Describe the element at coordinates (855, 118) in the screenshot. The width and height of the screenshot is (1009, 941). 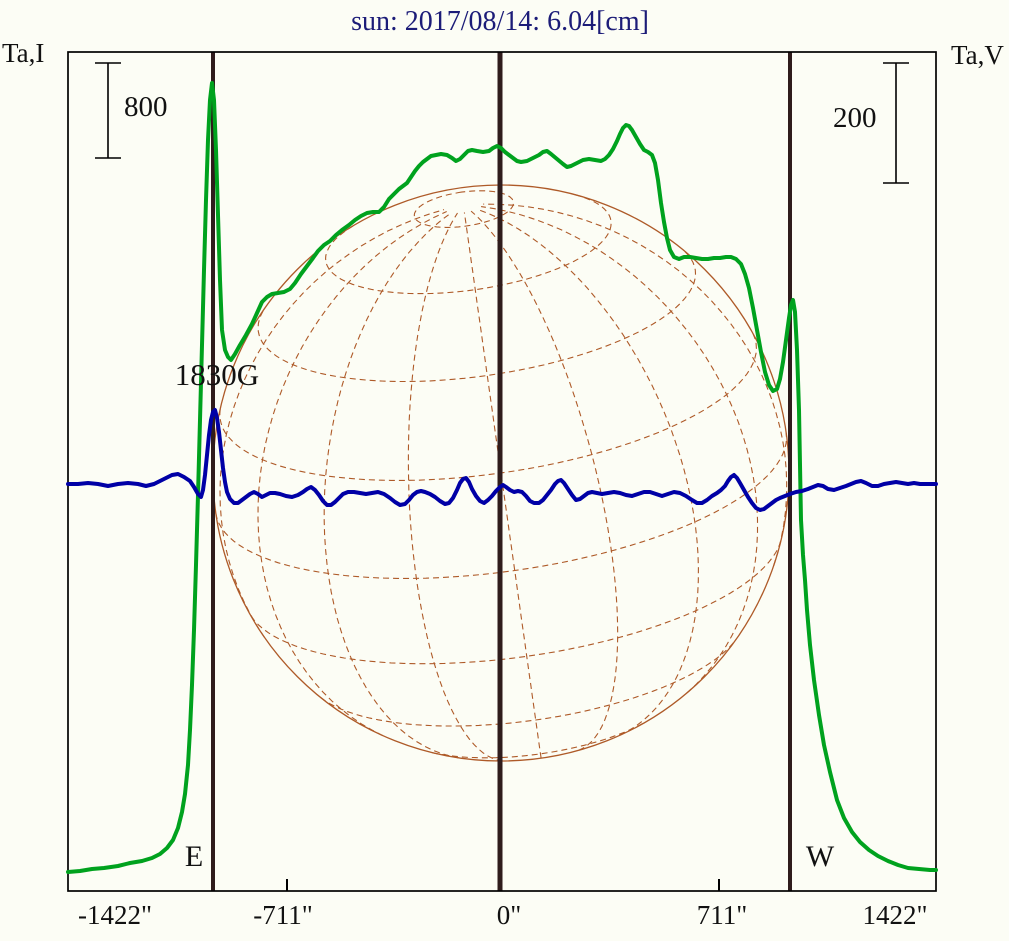
I see `right-scale-value: 200` at that location.